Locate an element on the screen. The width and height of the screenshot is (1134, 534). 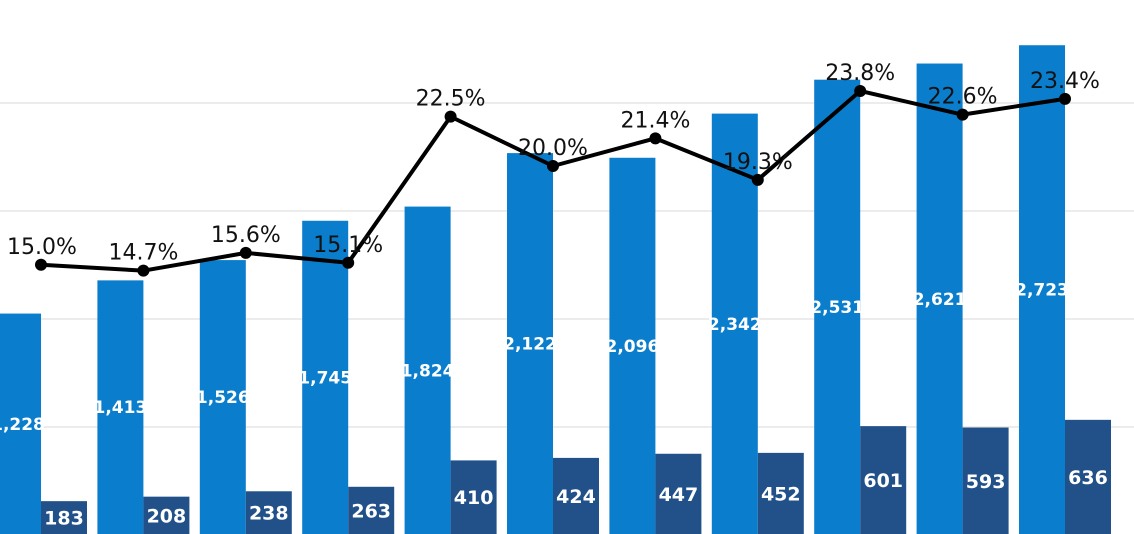
secondary-bar-label: 636 is located at coordinates (1088, 478).